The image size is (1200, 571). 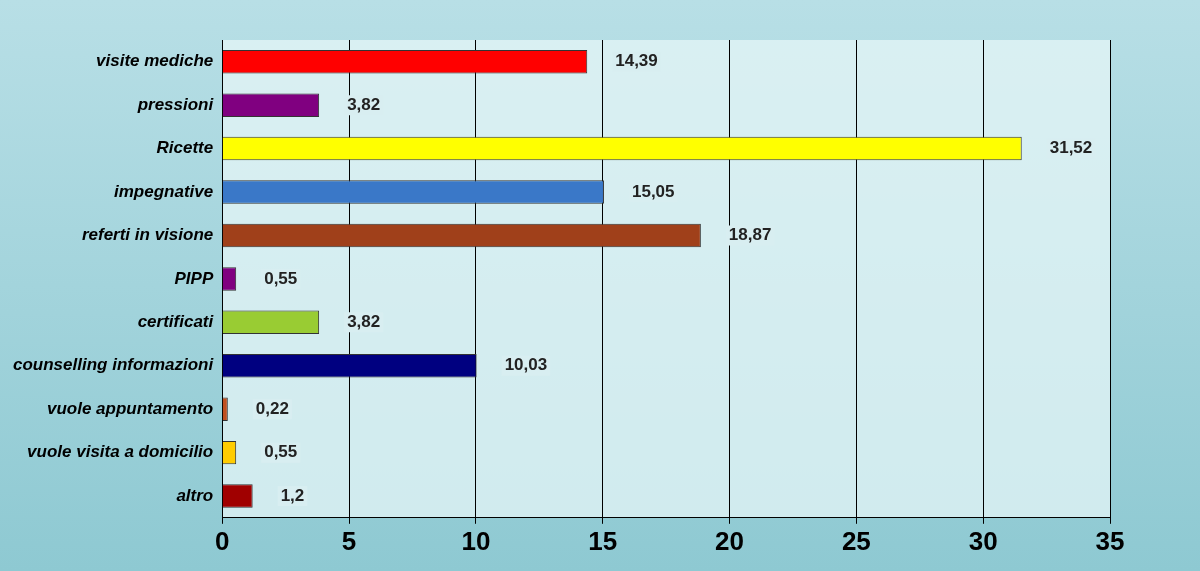 I want to click on y-tick-label: visite mediche, so click(x=155, y=61).